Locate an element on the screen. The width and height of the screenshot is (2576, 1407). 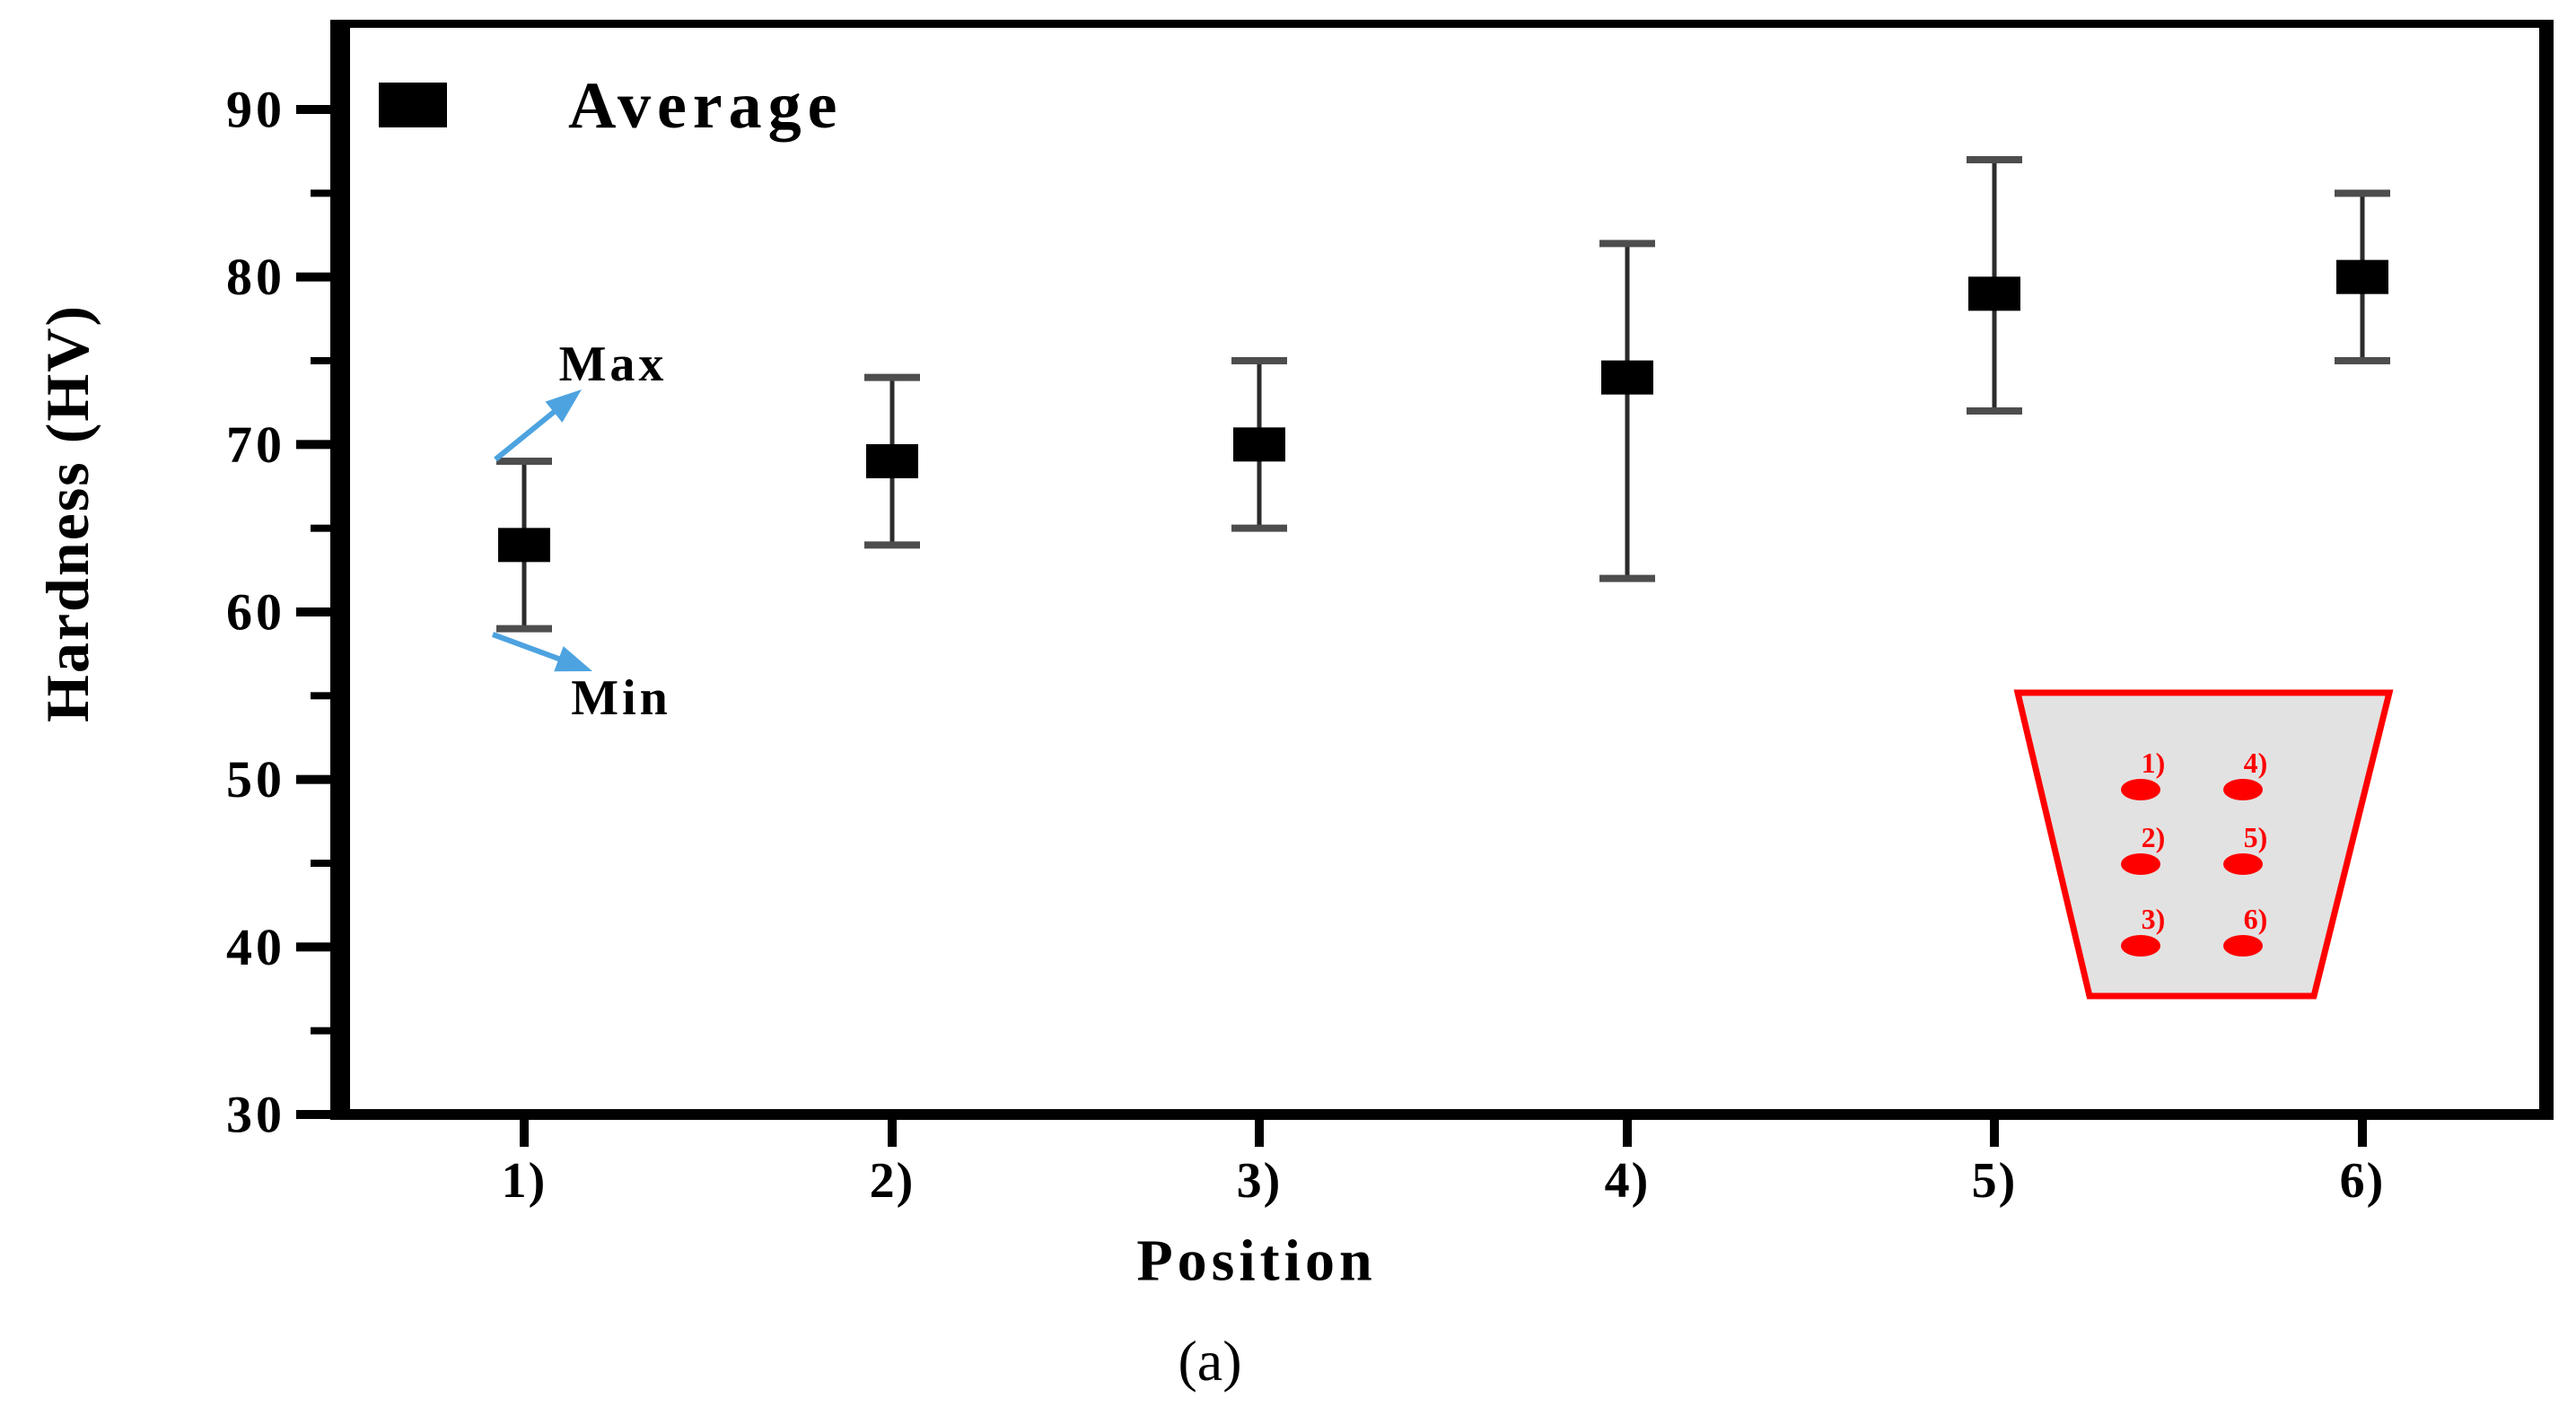
y-axis-title: Hardness (HV) is located at coordinates (67, 513).